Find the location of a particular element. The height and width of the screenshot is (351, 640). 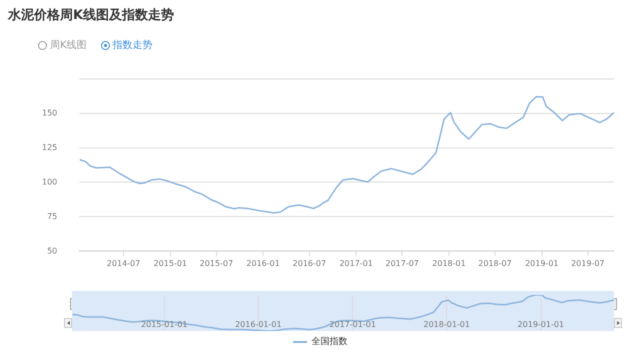

y-tick-label: 150 is located at coordinates (50, 113).